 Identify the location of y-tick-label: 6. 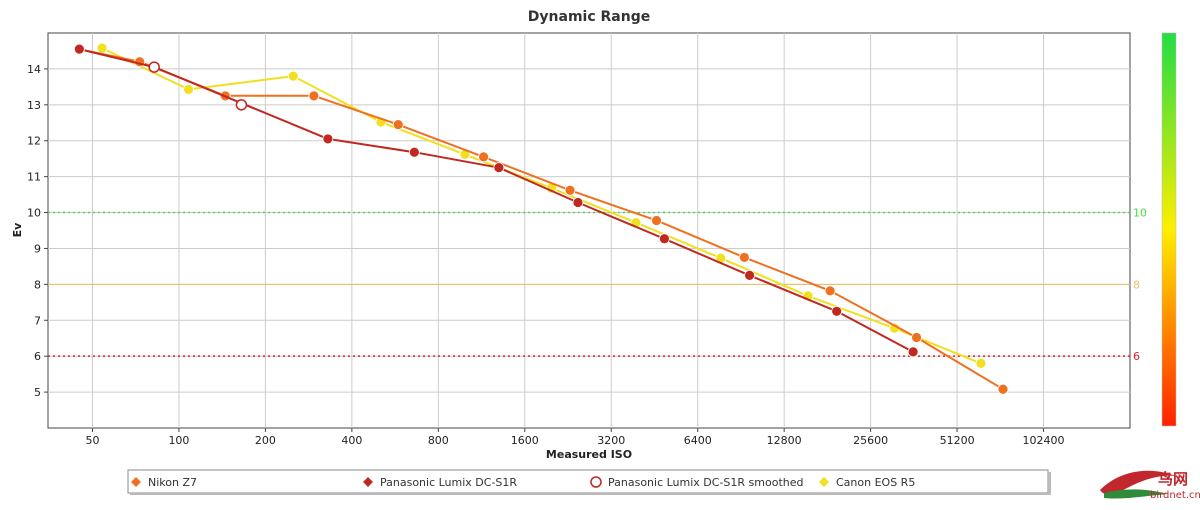
(37, 356).